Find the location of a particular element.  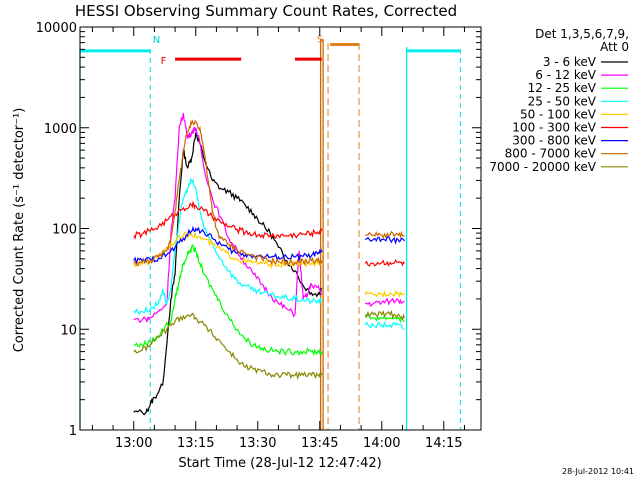

timestamp: 28-Jul-2012 10:41 is located at coordinates (598, 471).